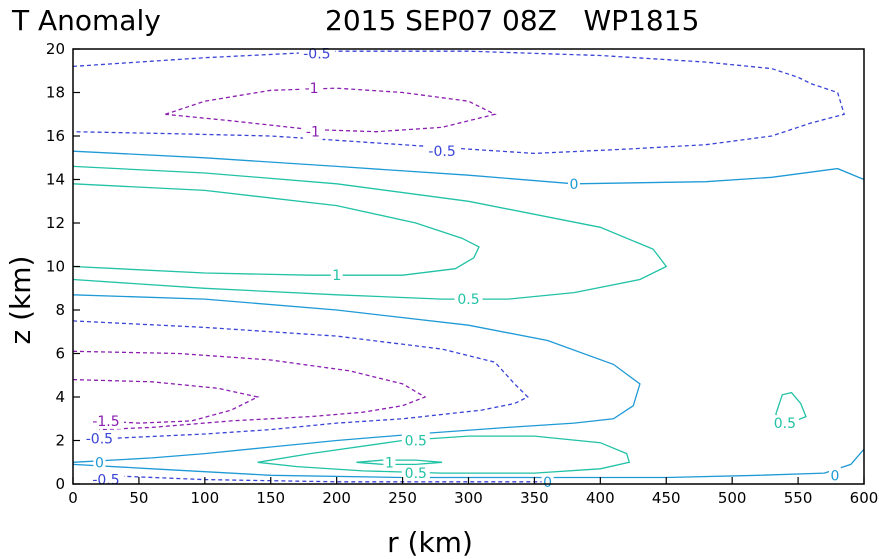 Image resolution: width=879 pixels, height=559 pixels. Describe the element at coordinates (205, 498) in the screenshot. I see `x-tick-label-100: 100` at that location.